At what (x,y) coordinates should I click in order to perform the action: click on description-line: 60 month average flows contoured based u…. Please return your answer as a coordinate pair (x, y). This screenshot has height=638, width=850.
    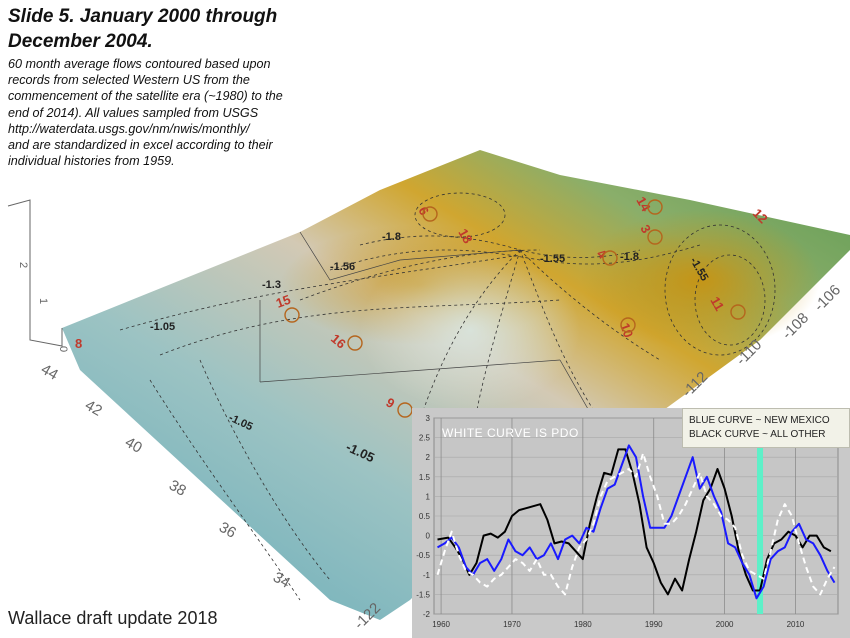
    Looking at the image, I should click on (139, 64).